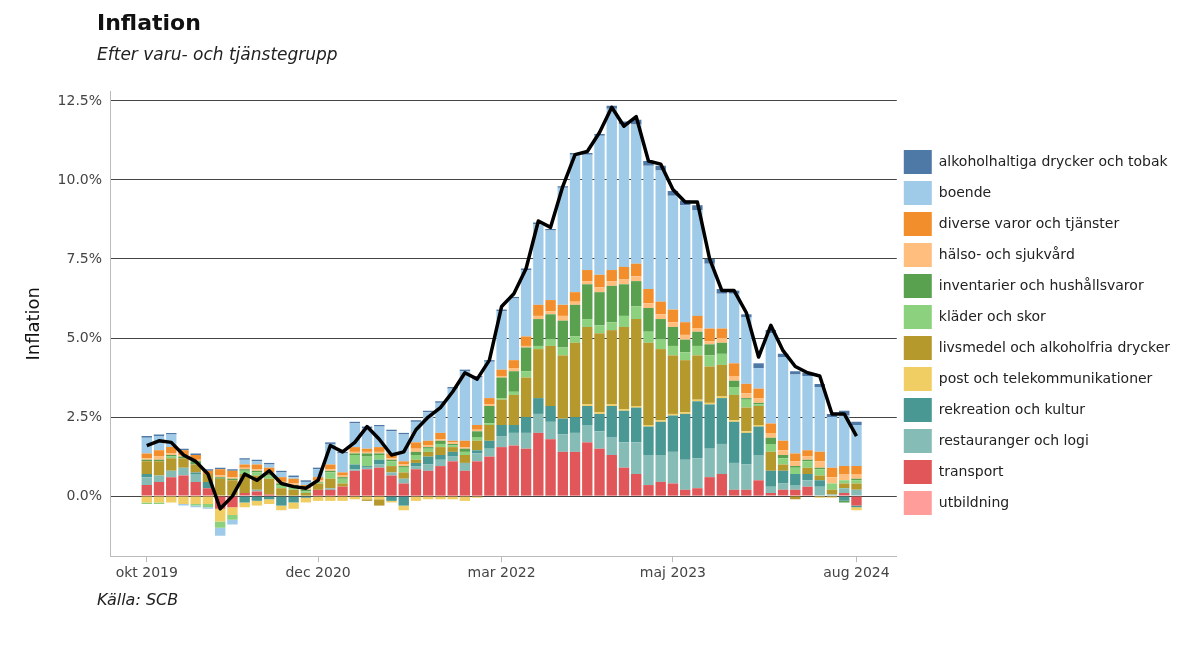  Describe the element at coordinates (217, 54) in the screenshot. I see `chart-subtitle: Efter varu- och tjänstegrupp` at that location.